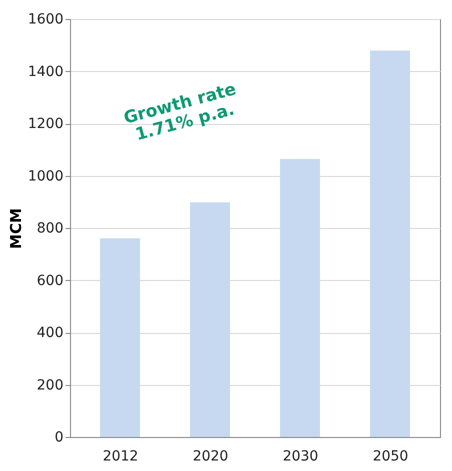  Describe the element at coordinates (180, 112) in the screenshot. I see `annotation: Growth rate 1.71% p.a.` at that location.